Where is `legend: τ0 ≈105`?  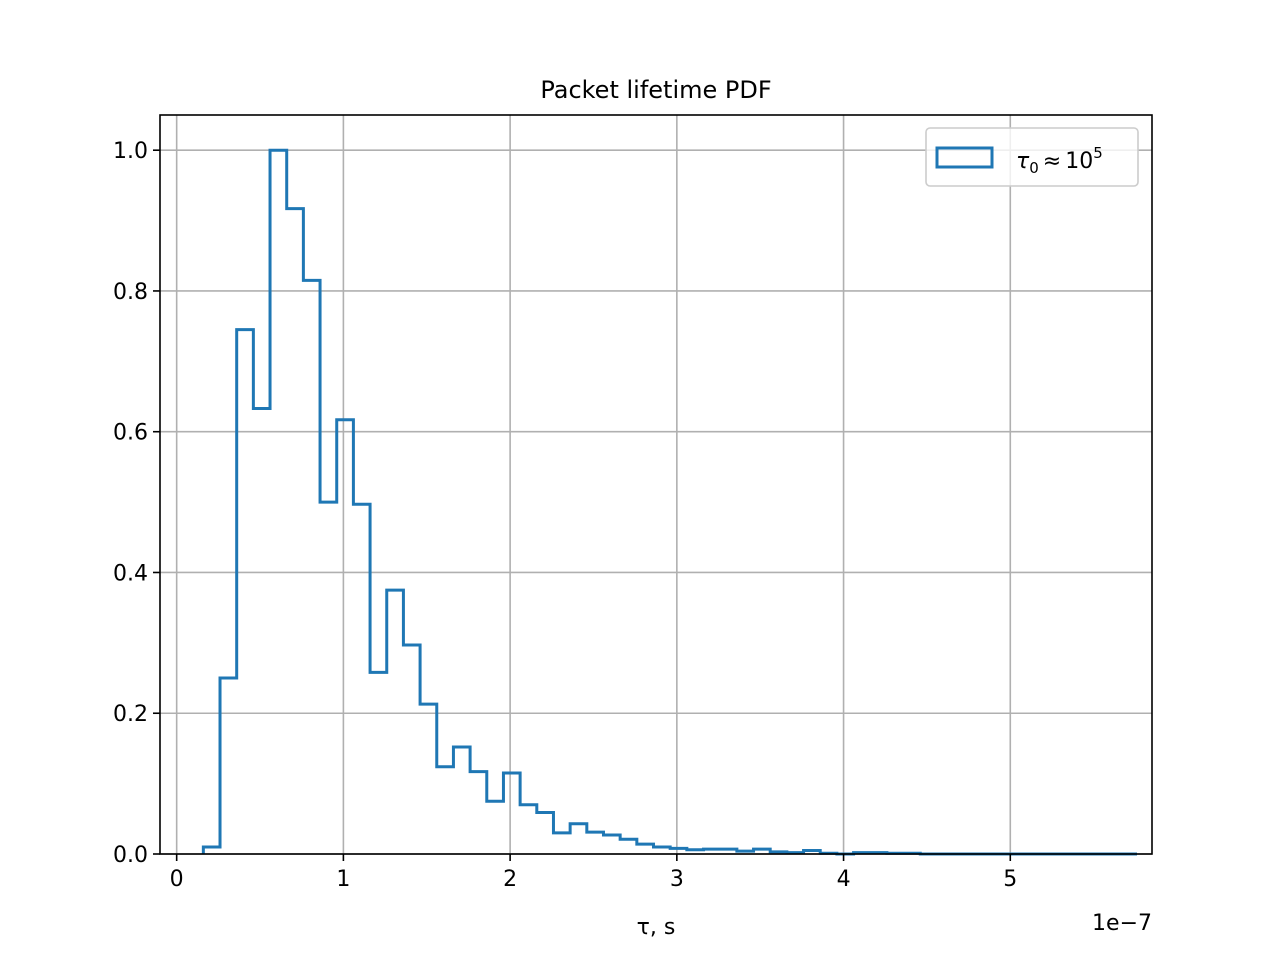
legend: τ0 ≈105 is located at coordinates (1032, 157).